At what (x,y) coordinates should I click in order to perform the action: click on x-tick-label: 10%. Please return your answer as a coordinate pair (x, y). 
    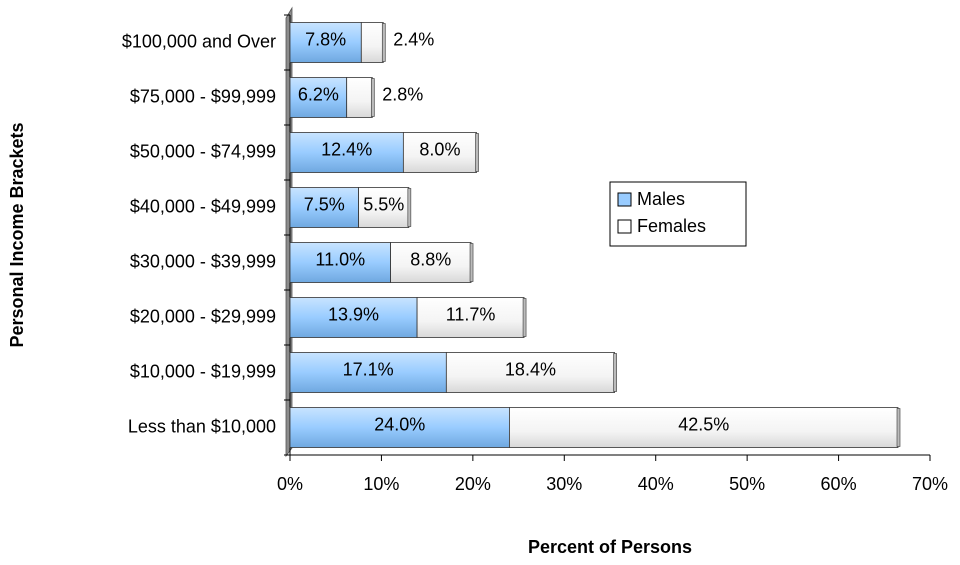
    Looking at the image, I should click on (381, 484).